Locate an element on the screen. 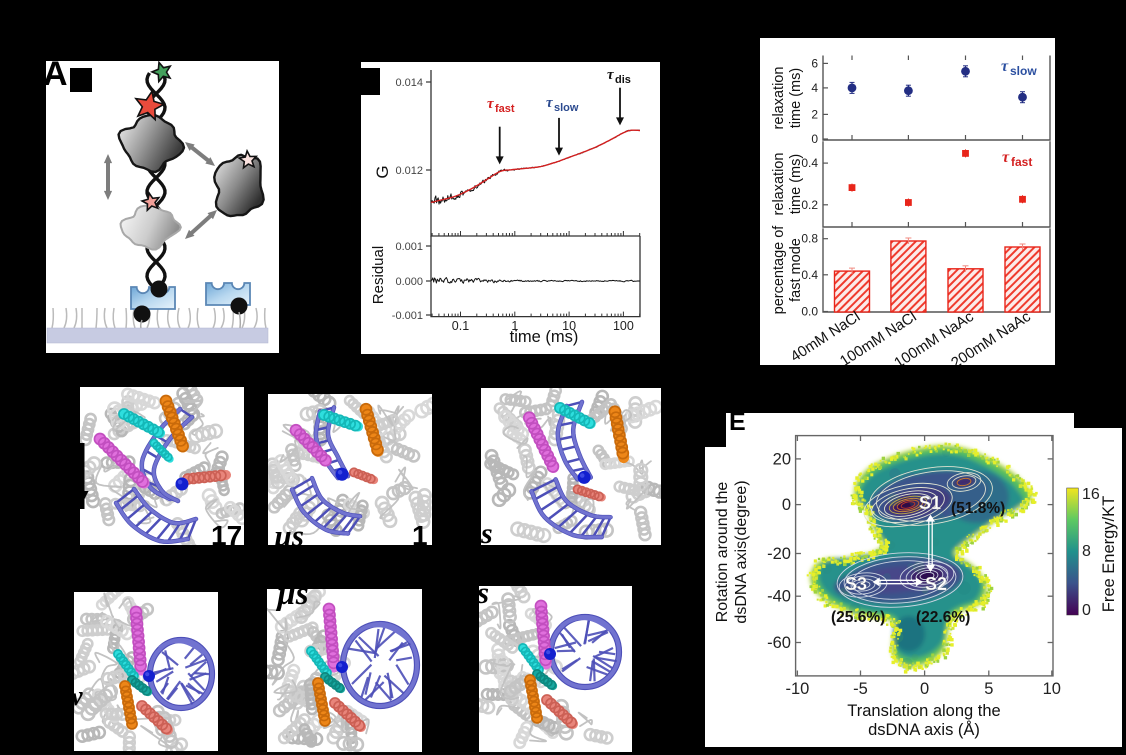 Image resolution: width=1126 pixels, height=755 pixels. svg-text: 1 is located at coordinates (514, 326).